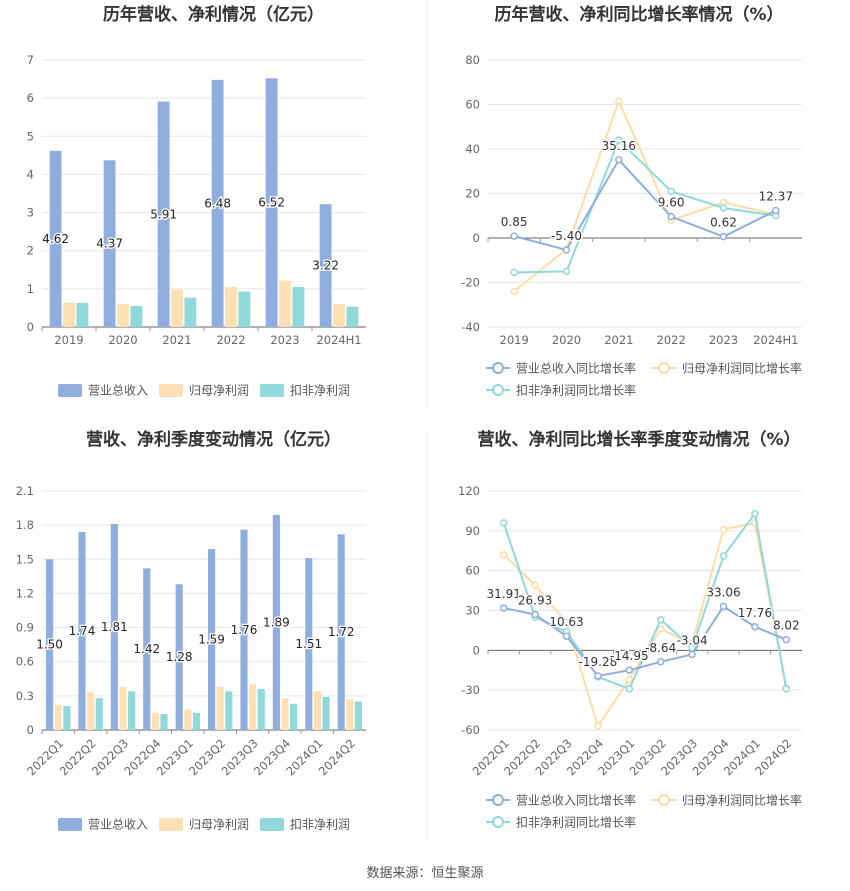 The height and width of the screenshot is (891, 850). What do you see at coordinates (742, 800) in the screenshot?
I see `legend-label: 归母净利润同比增长率` at bounding box center [742, 800].